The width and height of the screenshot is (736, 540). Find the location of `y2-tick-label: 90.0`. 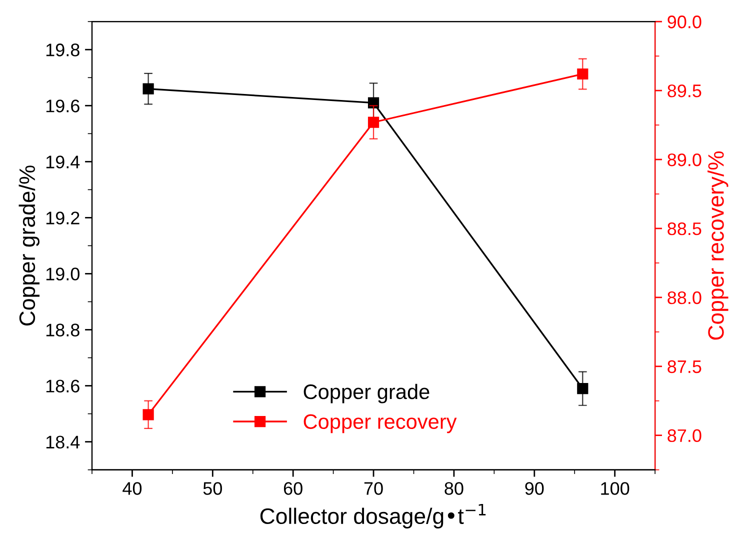

y2-tick-label: 90.0 is located at coordinates (685, 22).